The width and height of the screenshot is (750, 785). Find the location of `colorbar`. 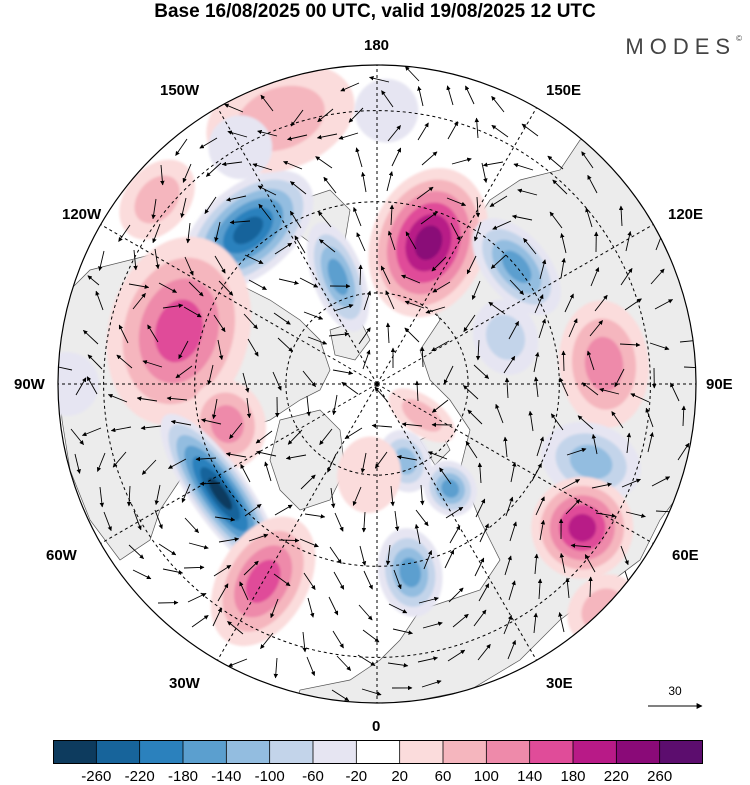

colorbar is located at coordinates (378, 752).